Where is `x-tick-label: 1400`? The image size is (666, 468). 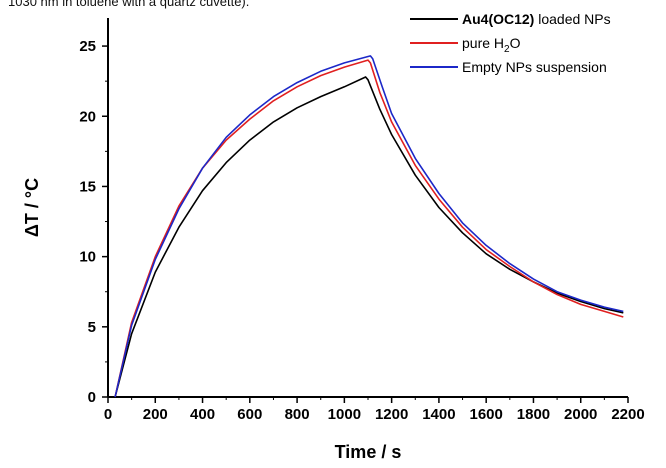
x-tick-label: 1400 is located at coordinates (438, 414).